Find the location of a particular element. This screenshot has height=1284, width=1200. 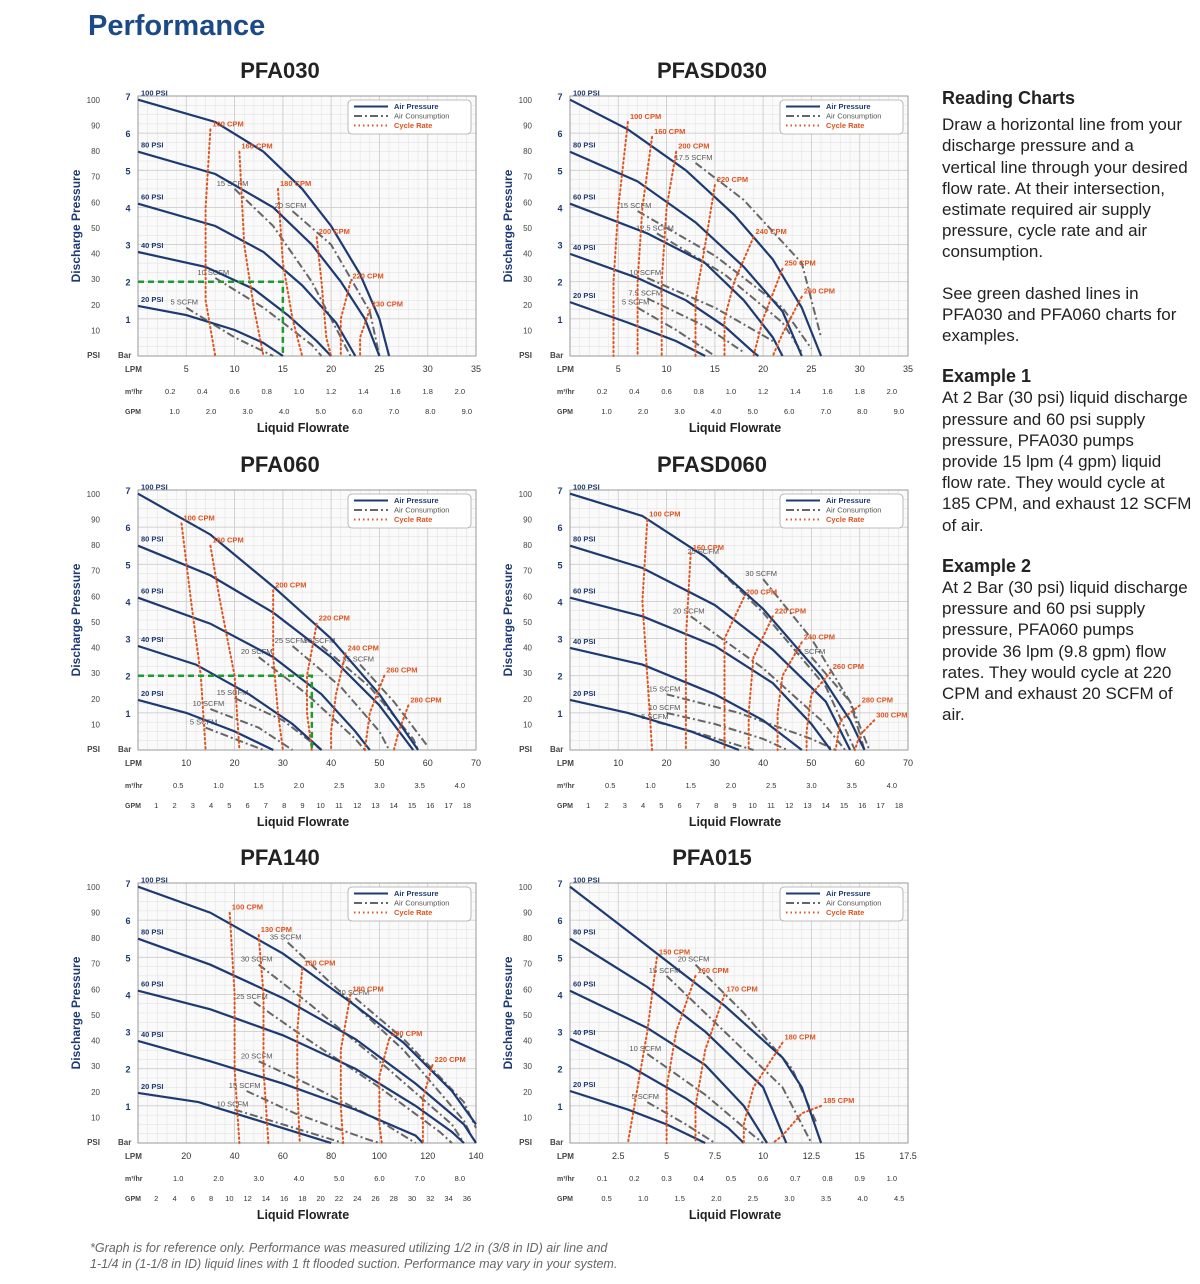

y-axis-label: Discharge Pressure is located at coordinates (508, 225).